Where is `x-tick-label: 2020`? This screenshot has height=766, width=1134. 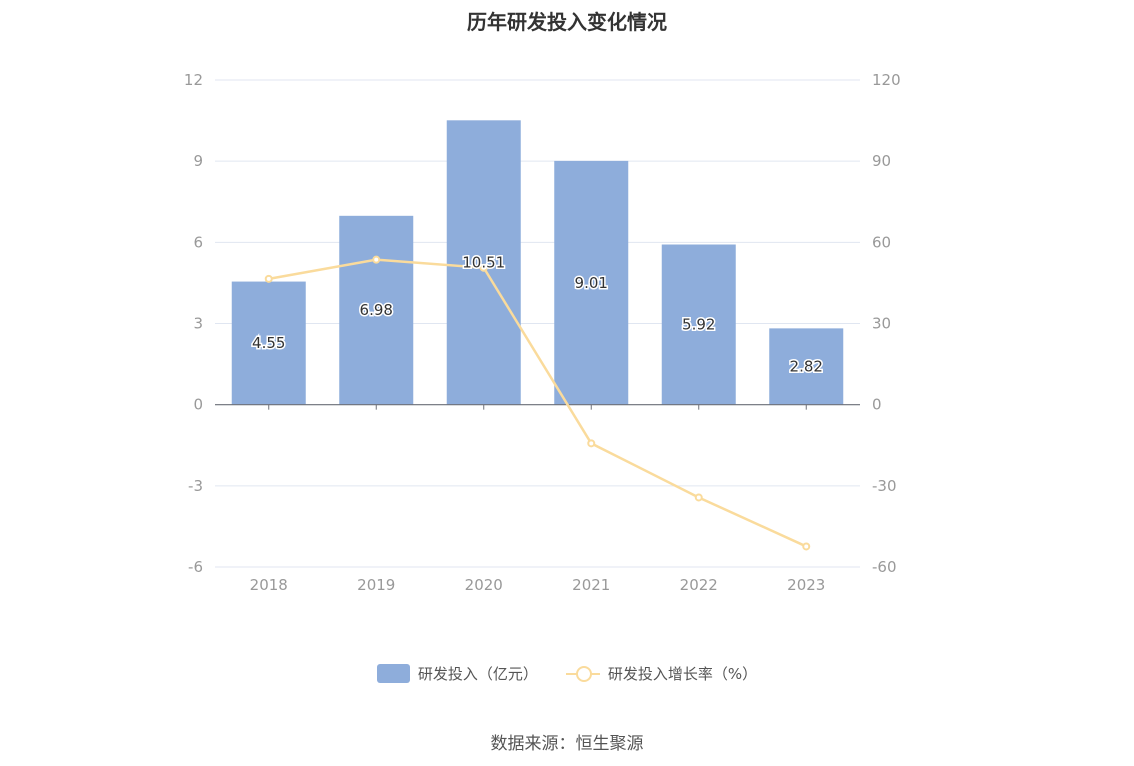 x-tick-label: 2020 is located at coordinates (484, 585).